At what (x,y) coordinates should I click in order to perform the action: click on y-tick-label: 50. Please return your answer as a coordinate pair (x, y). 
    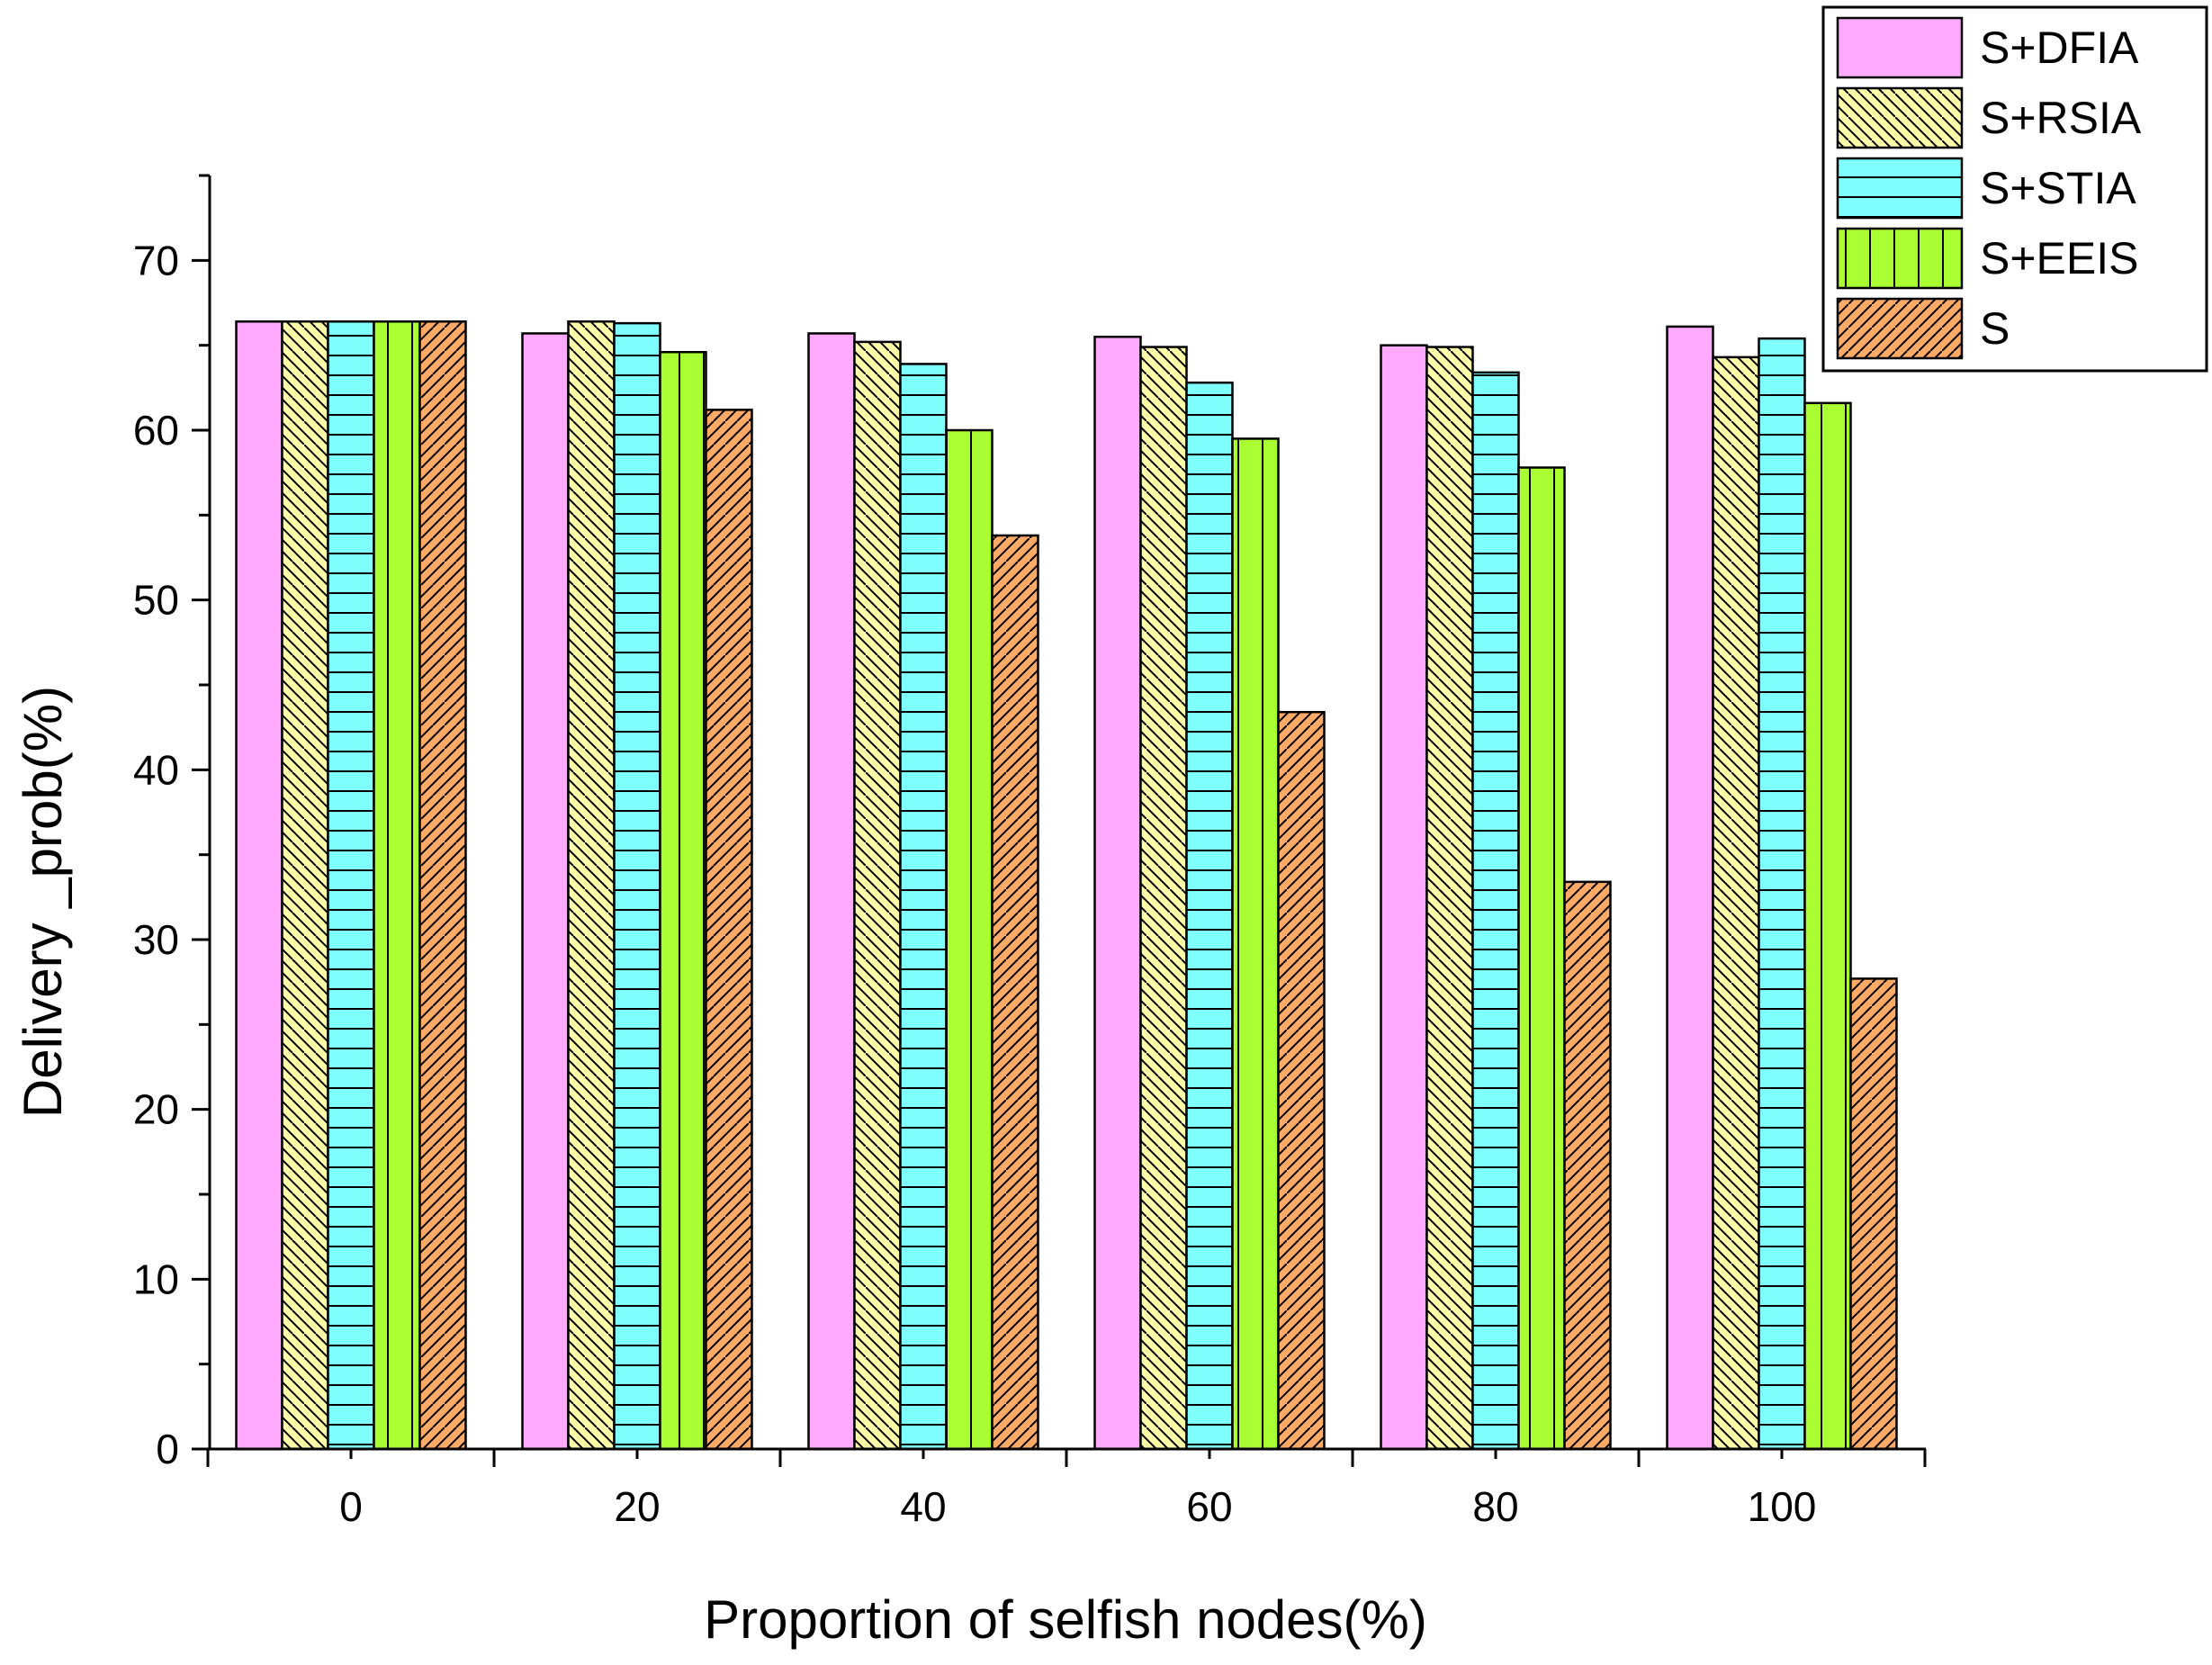
    Looking at the image, I should click on (156, 601).